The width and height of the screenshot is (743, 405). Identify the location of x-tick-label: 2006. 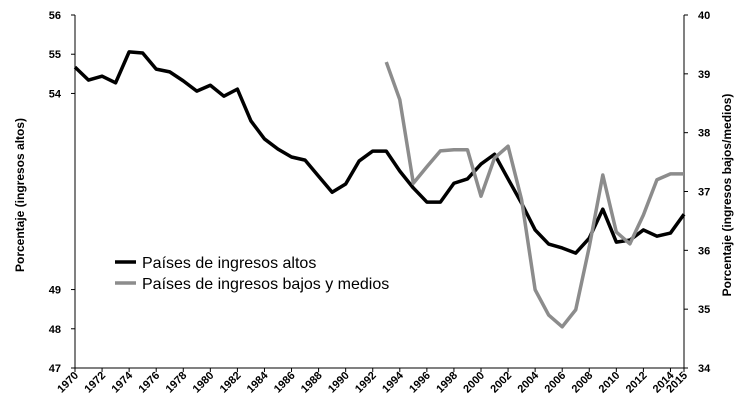
(556, 383).